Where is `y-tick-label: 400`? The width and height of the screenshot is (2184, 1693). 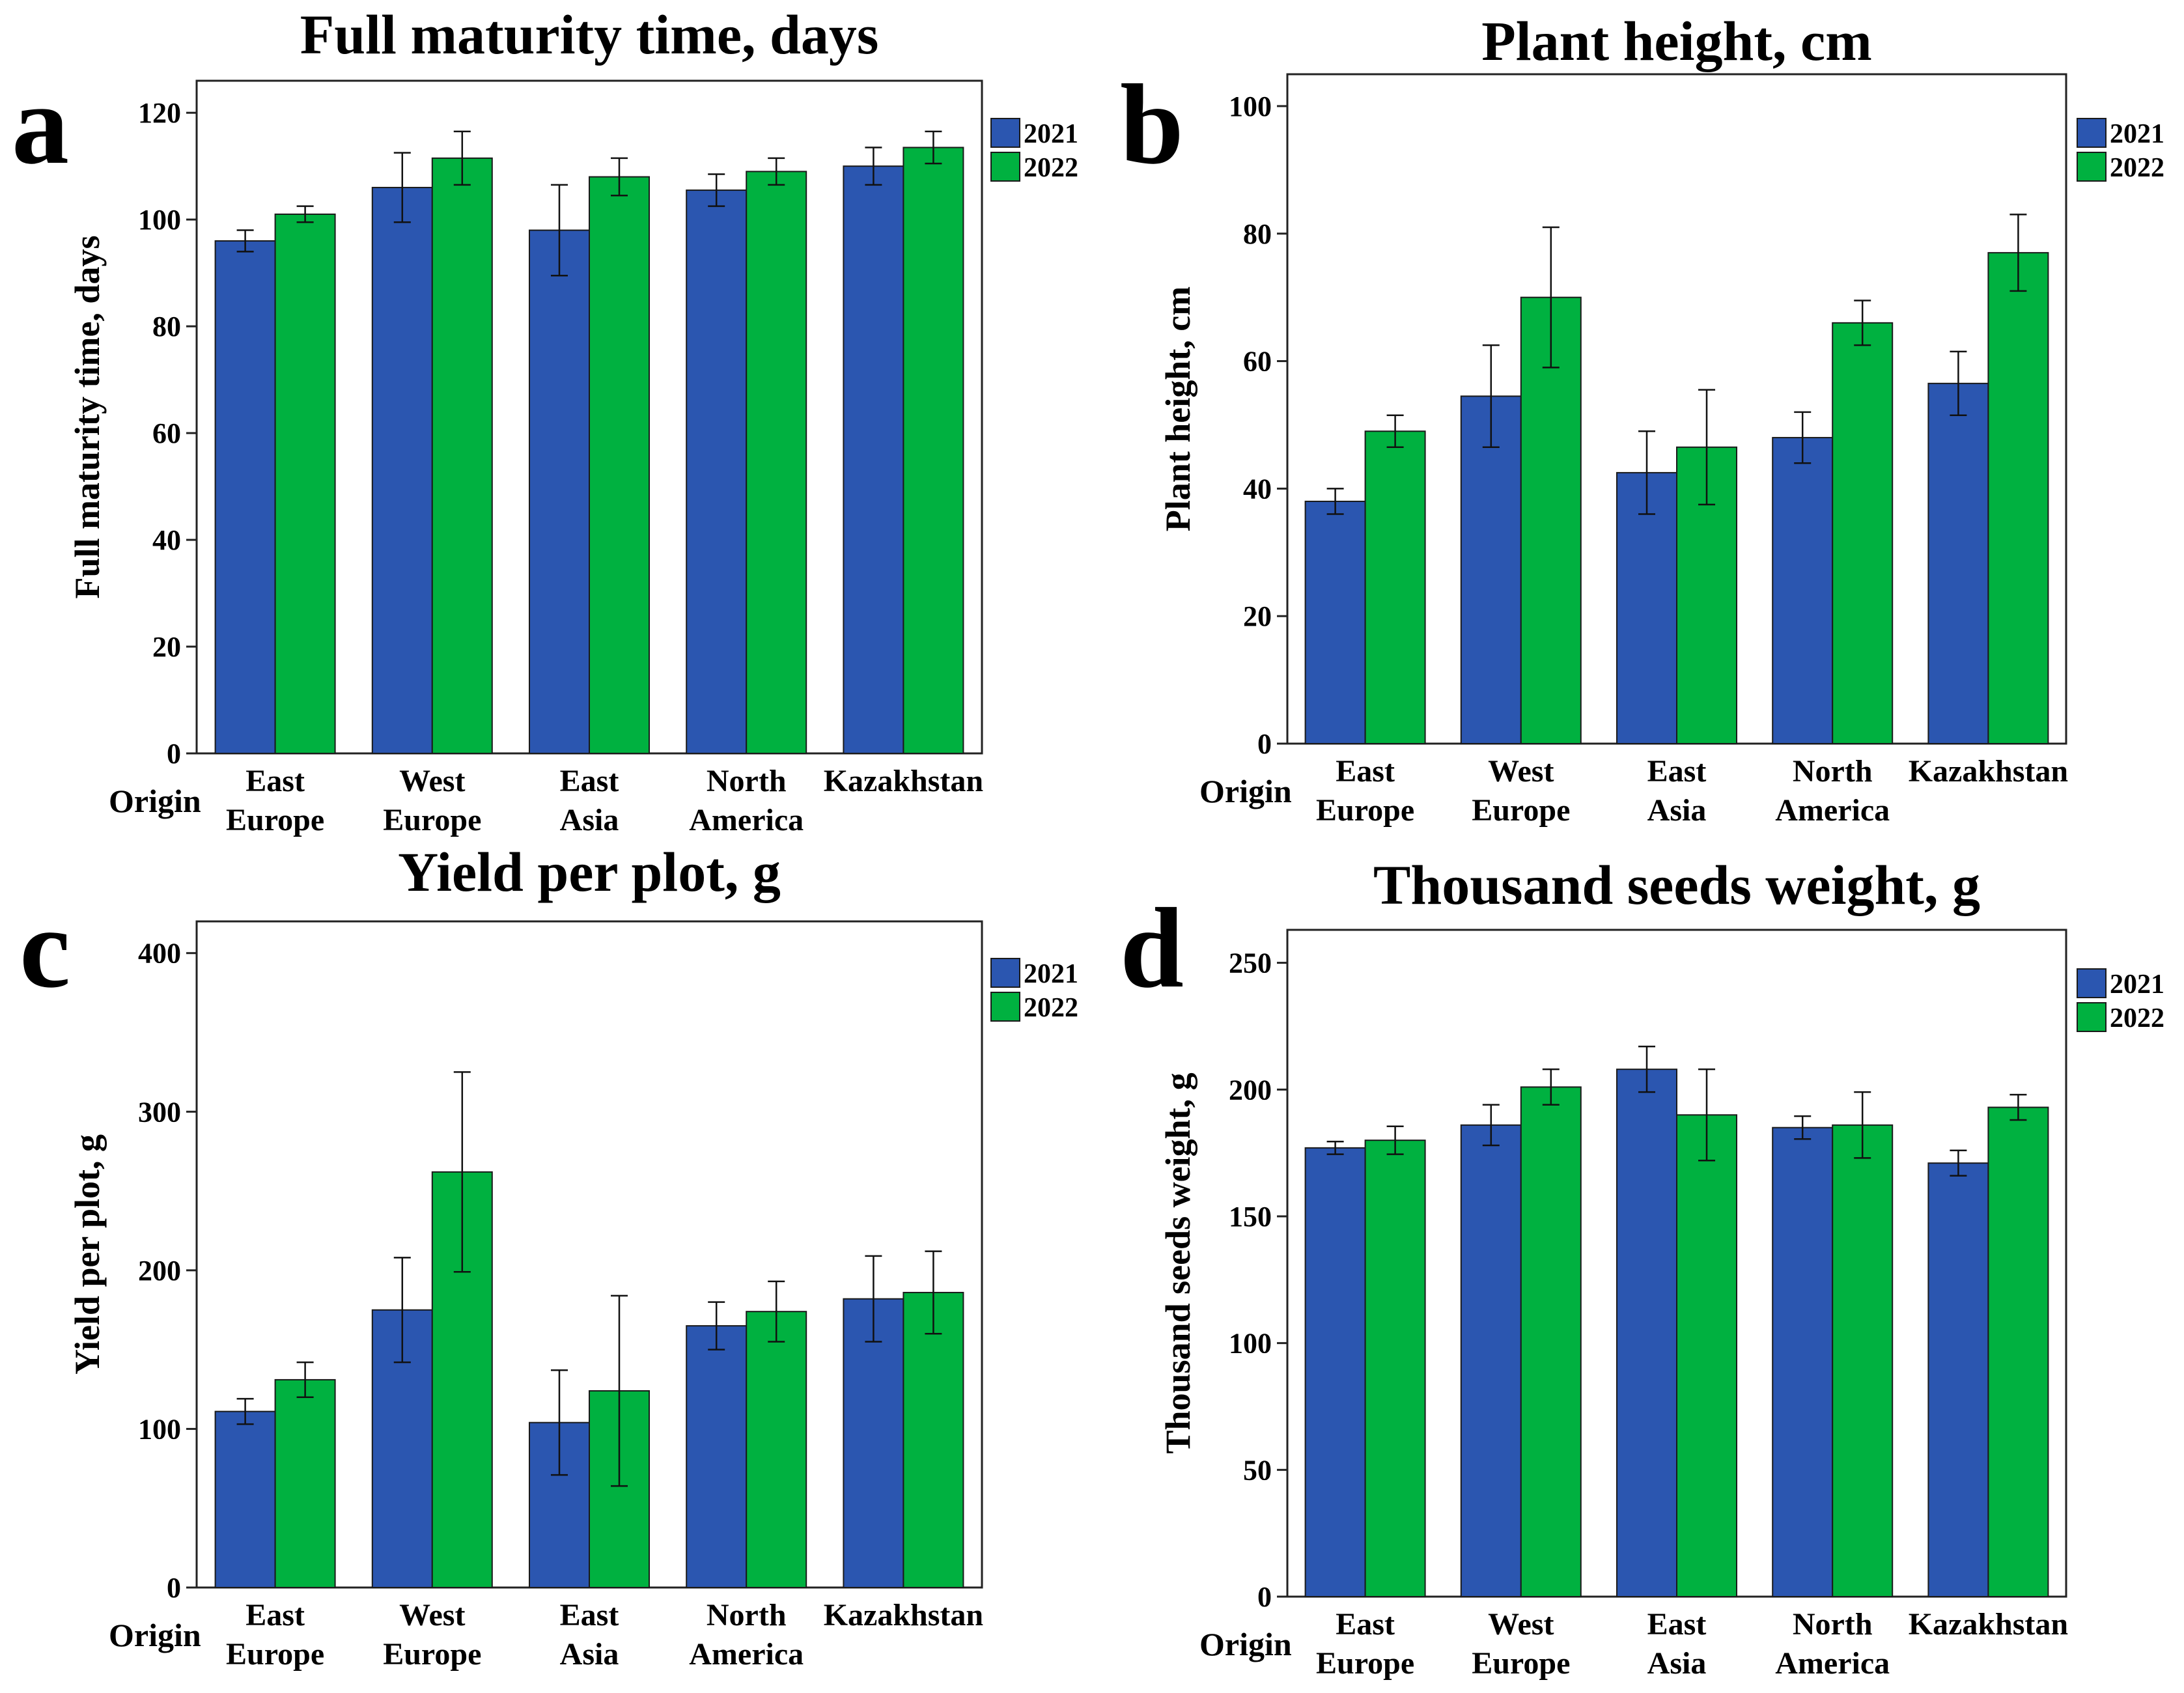 y-tick-label: 400 is located at coordinates (160, 954).